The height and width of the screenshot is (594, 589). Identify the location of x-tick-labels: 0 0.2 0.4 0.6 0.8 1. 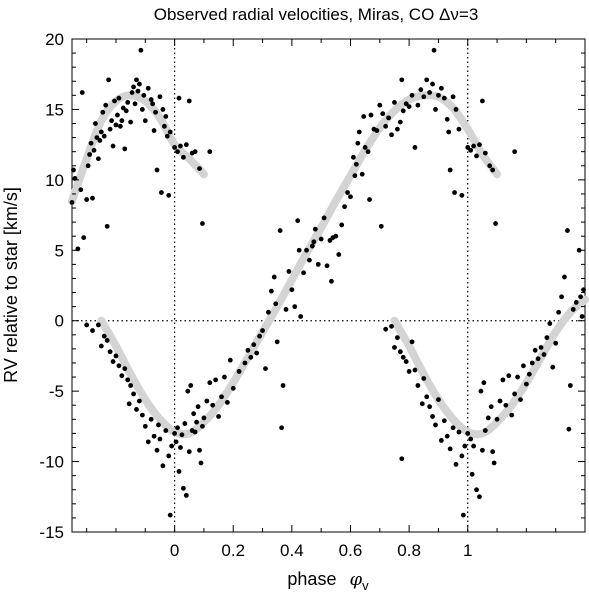
(321, 550).